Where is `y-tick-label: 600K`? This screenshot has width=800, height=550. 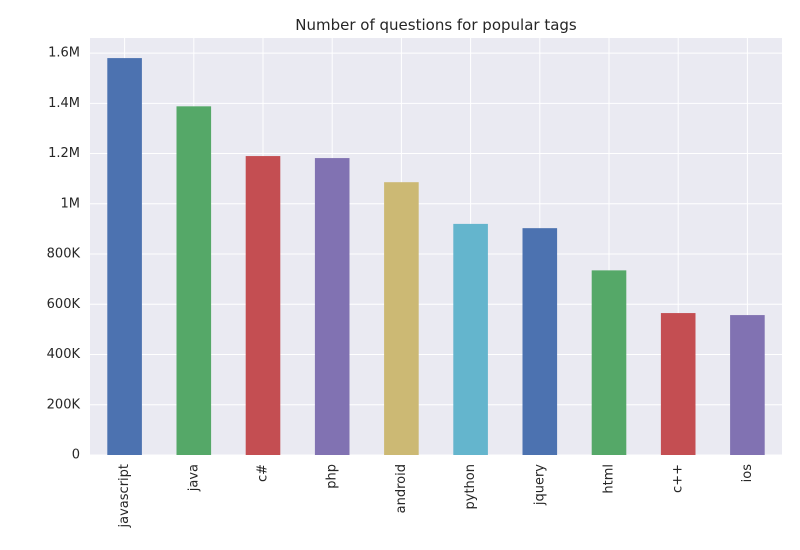 y-tick-label: 600K is located at coordinates (64, 304).